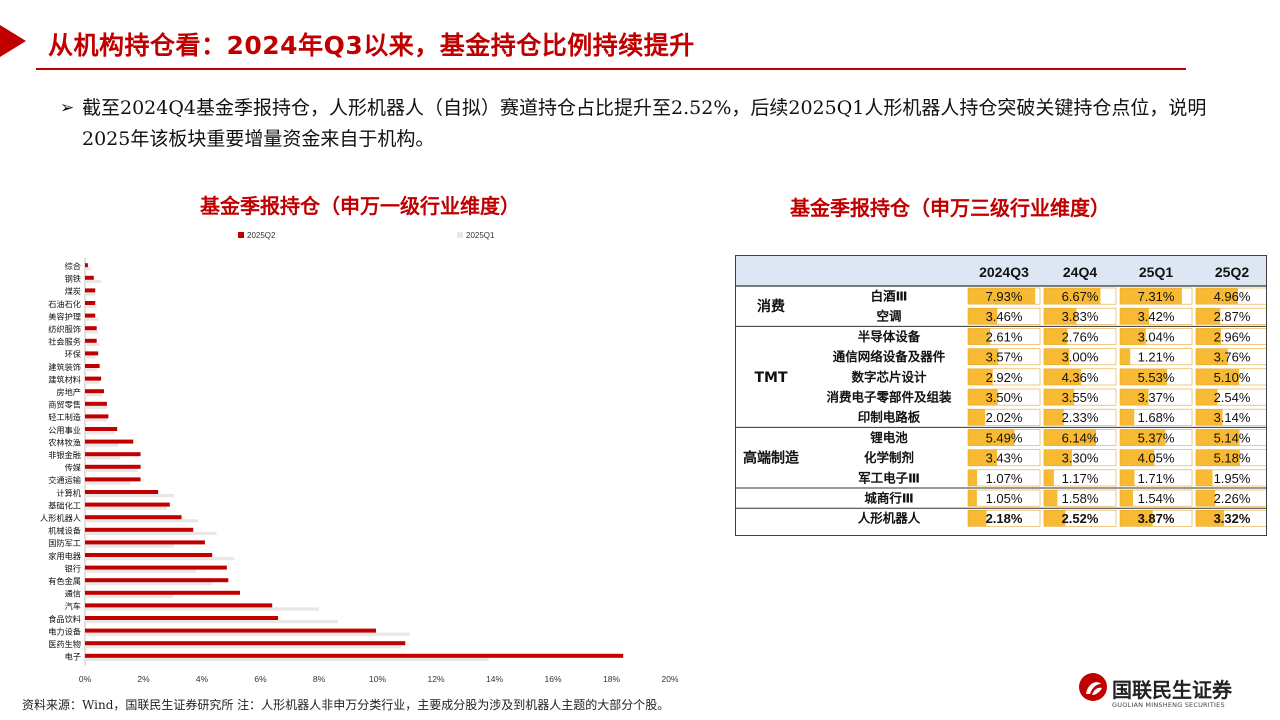 This screenshot has height=720, width=1280. Describe the element at coordinates (1004, 296) in the screenshot. I see `table-value-cell: 7.93%` at that location.